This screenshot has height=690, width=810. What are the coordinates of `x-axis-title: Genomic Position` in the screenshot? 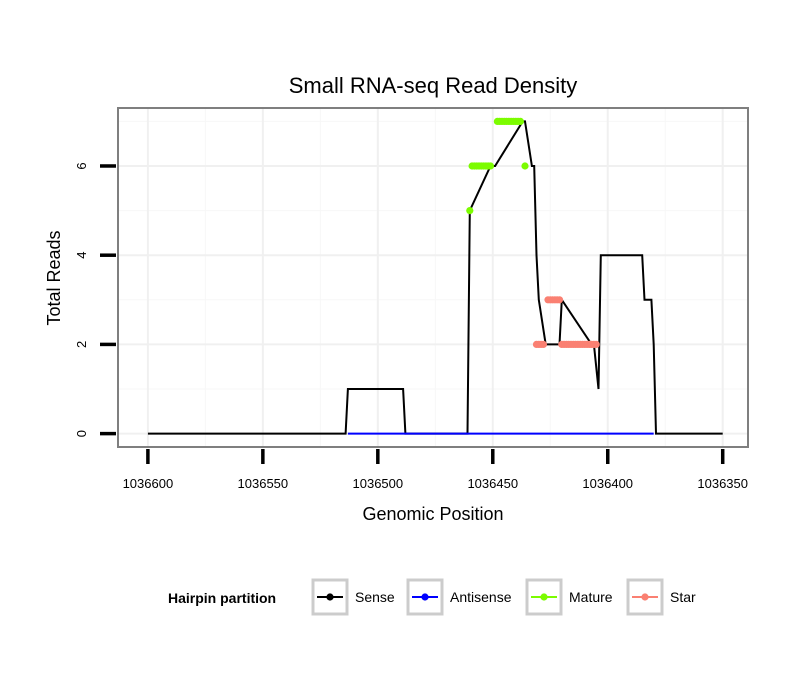 It's located at (432, 514).